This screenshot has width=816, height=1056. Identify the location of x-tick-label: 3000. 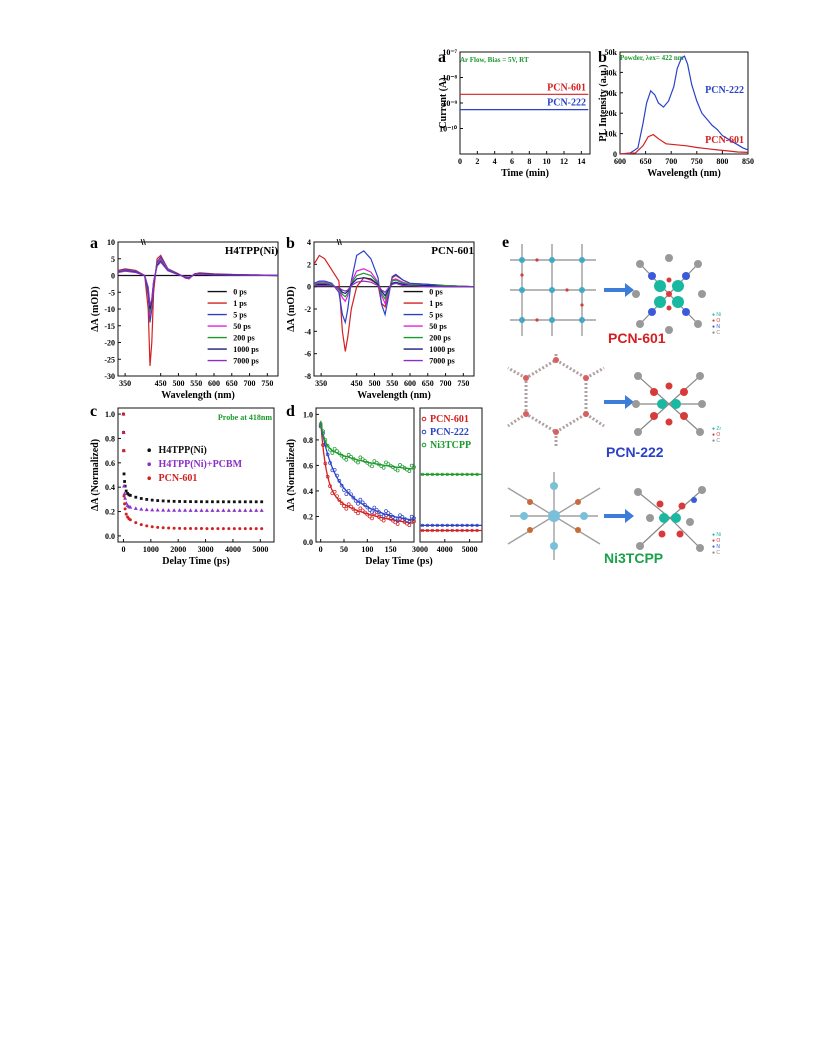
(206, 549).